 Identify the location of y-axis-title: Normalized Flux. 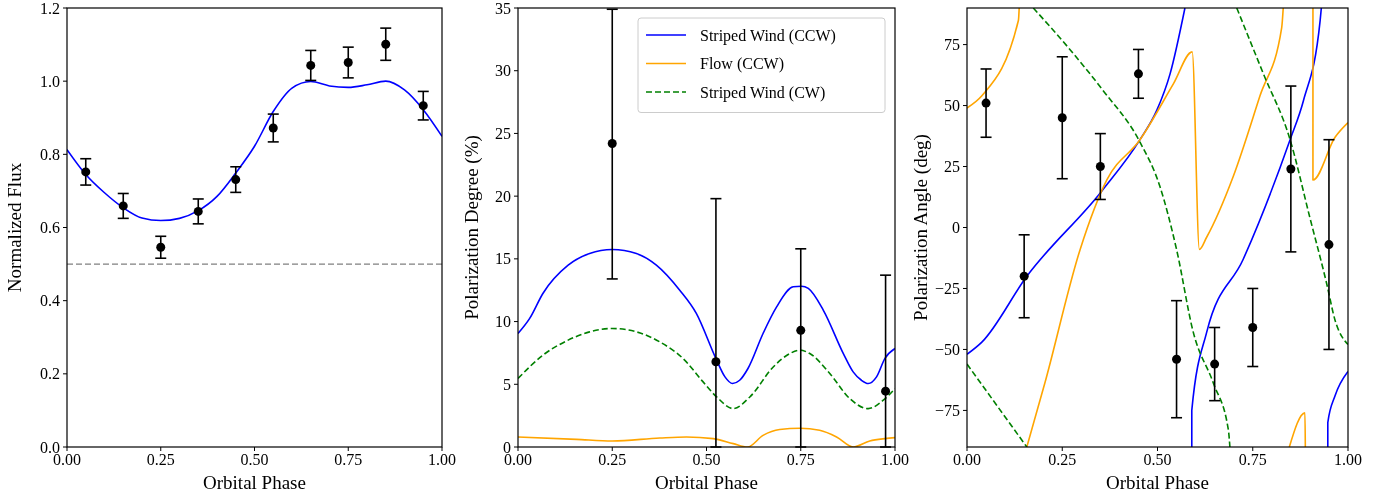
(14, 227).